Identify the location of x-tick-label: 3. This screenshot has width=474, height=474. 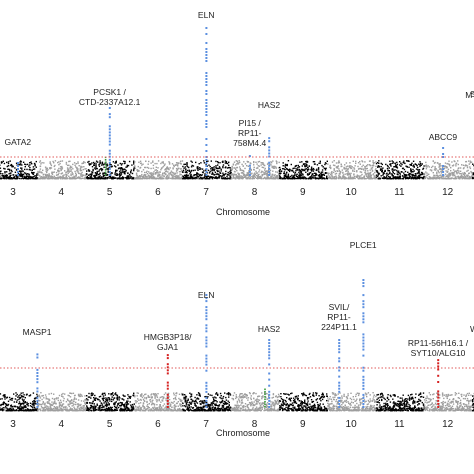
(13, 192).